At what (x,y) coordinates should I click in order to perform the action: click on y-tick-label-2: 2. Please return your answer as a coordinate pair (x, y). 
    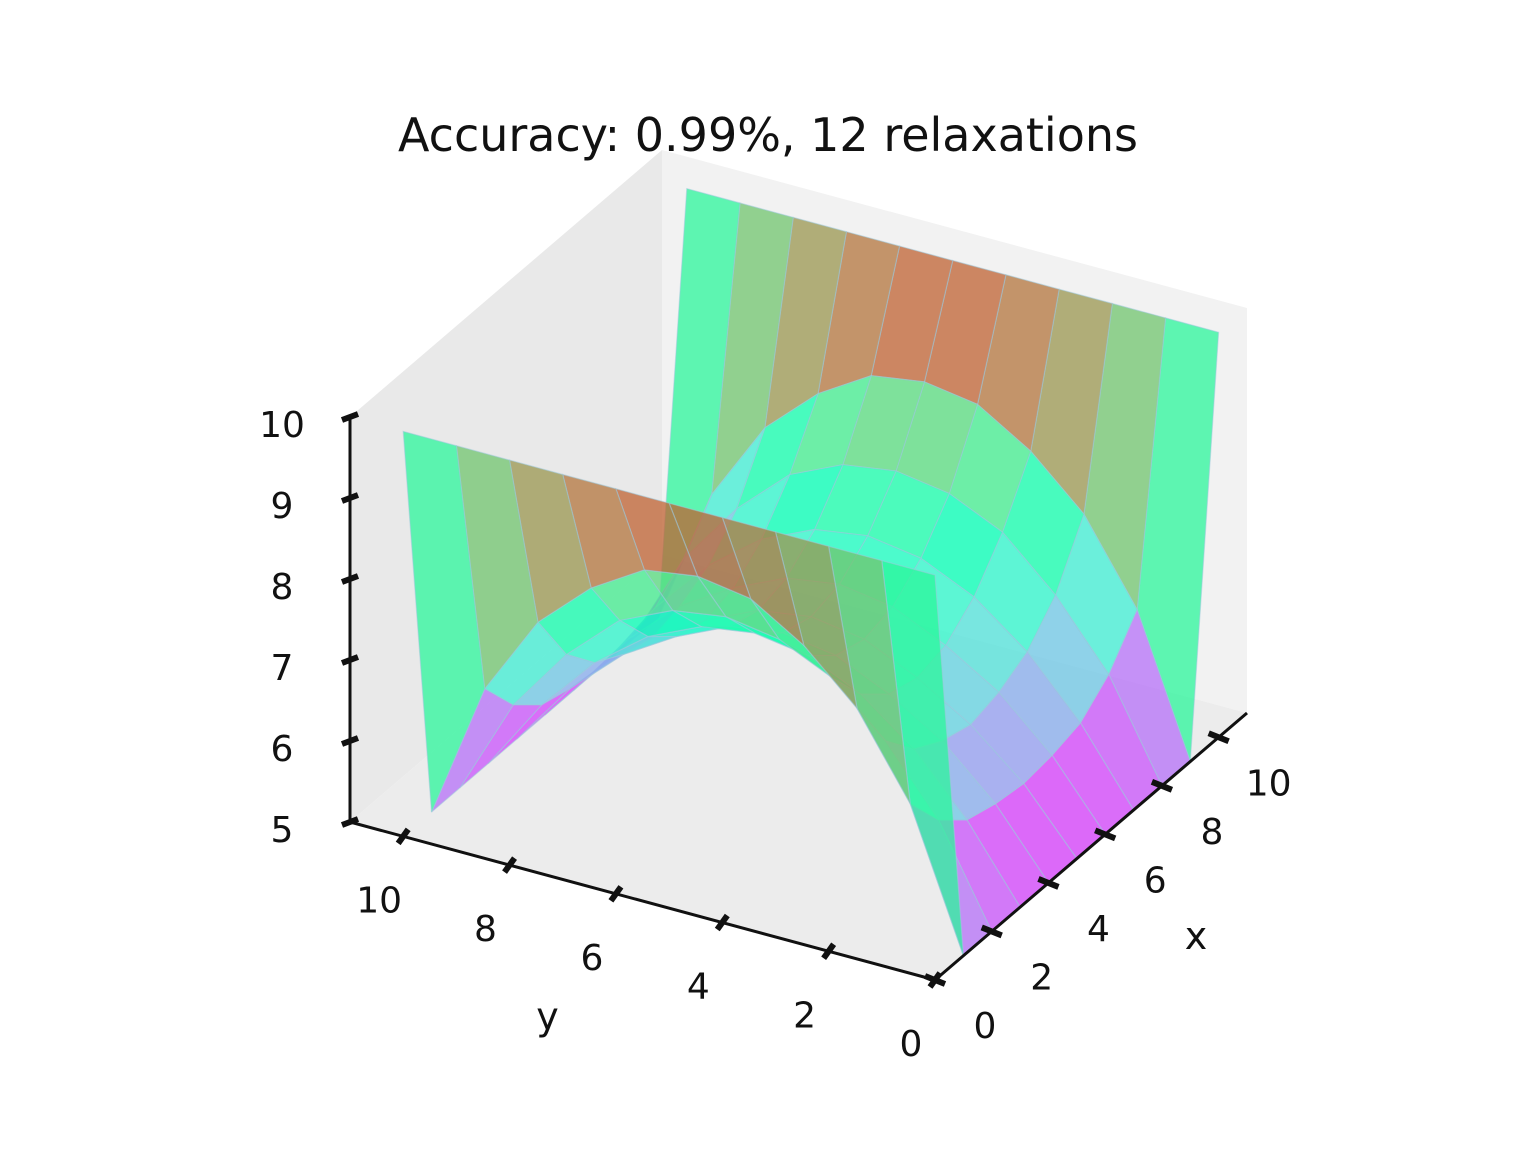
    Looking at the image, I should click on (804, 1015).